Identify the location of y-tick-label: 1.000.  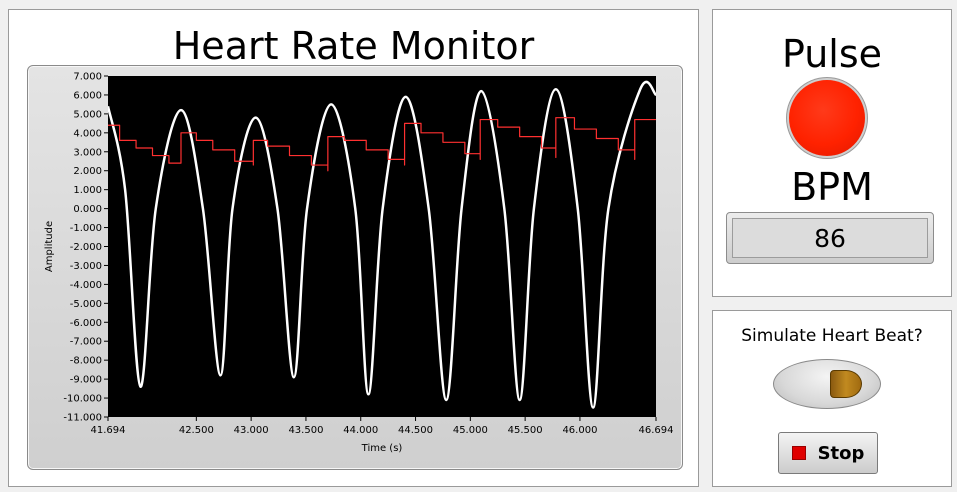
(87, 190).